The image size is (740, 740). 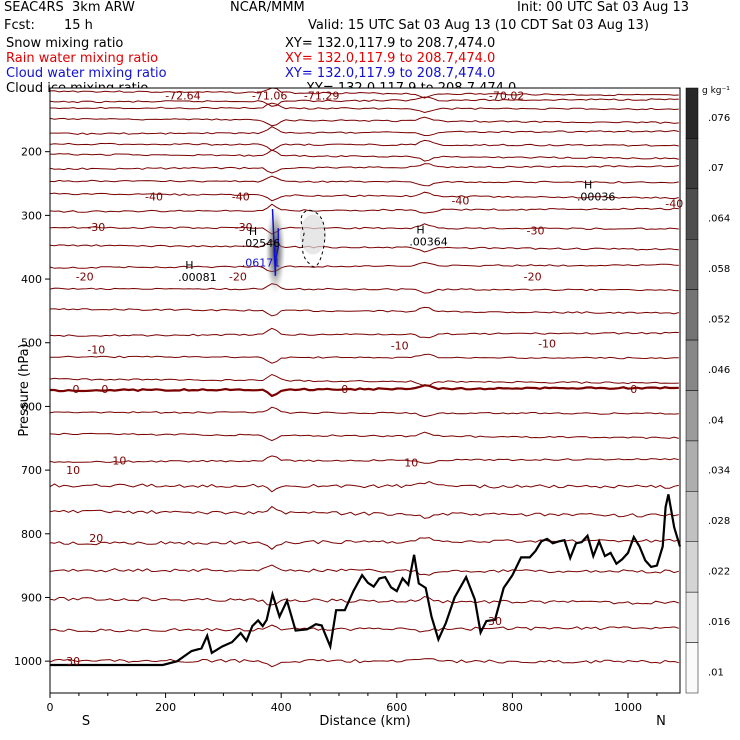 I want to click on colorbar-tick-label: .07, so click(x=716, y=168).